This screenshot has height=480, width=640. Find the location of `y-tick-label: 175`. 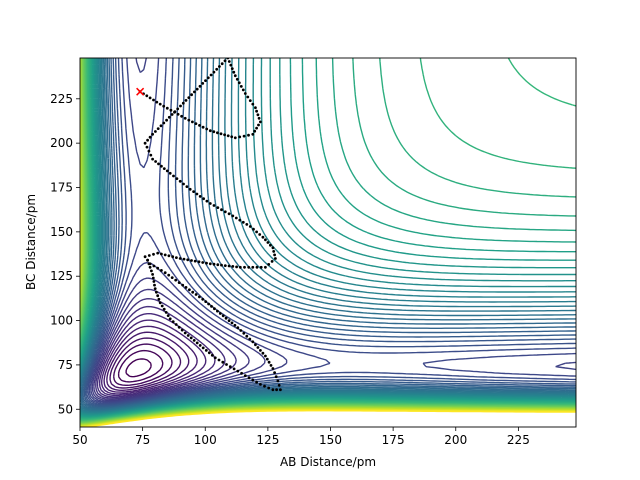

y-tick-label: 175 is located at coordinates (61, 188).